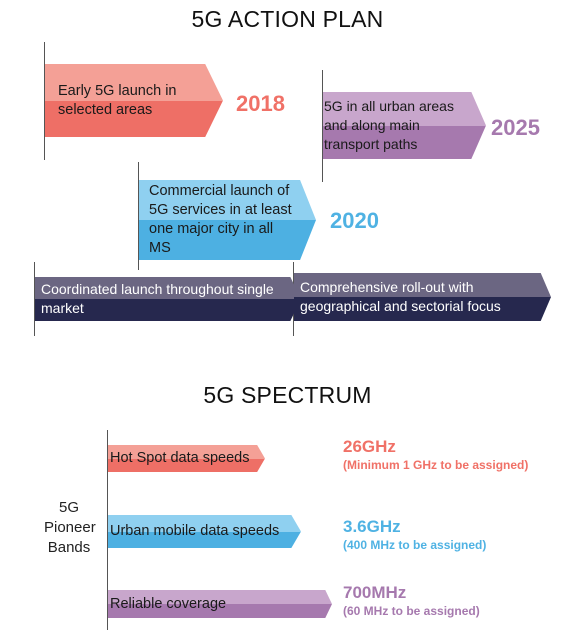  Describe the element at coordinates (414, 535) in the screenshot. I see `band-3-6ghz-freq-block: 3.6GHz (400 MHz to be assigned)` at that location.